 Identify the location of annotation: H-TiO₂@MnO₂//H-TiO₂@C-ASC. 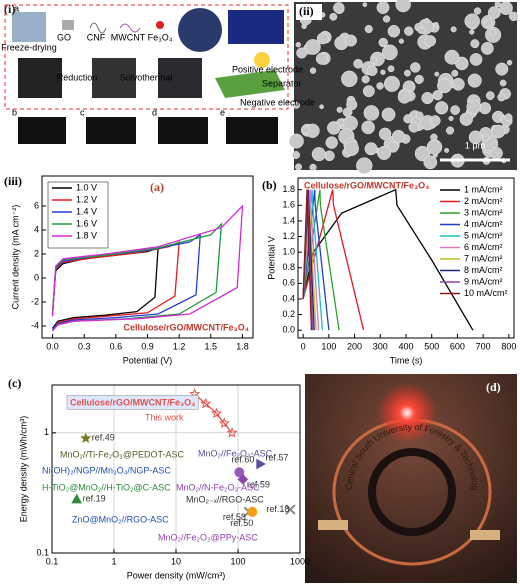
(106, 487).